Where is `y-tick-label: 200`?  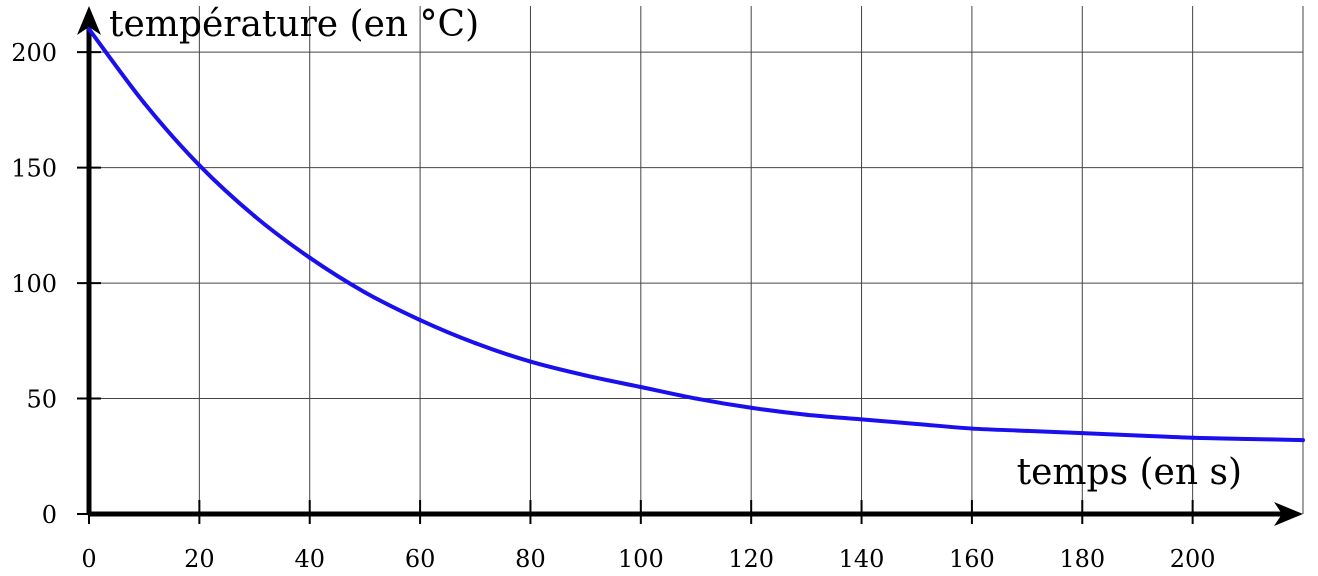 y-tick-label: 200 is located at coordinates (34, 53).